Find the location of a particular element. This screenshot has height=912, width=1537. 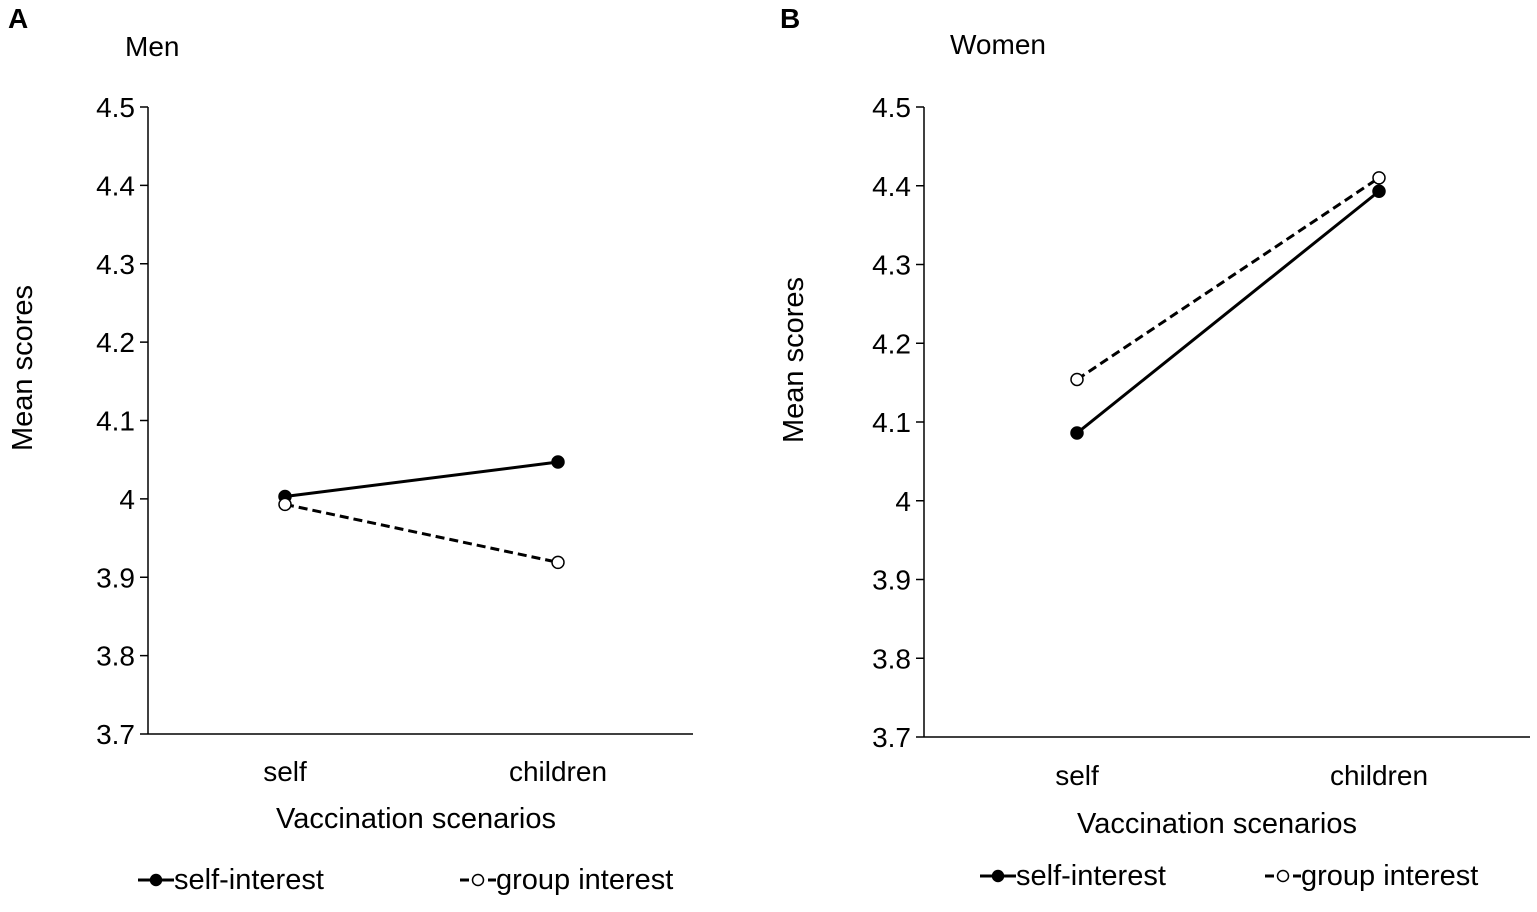

panel-label: B is located at coordinates (790, 18).